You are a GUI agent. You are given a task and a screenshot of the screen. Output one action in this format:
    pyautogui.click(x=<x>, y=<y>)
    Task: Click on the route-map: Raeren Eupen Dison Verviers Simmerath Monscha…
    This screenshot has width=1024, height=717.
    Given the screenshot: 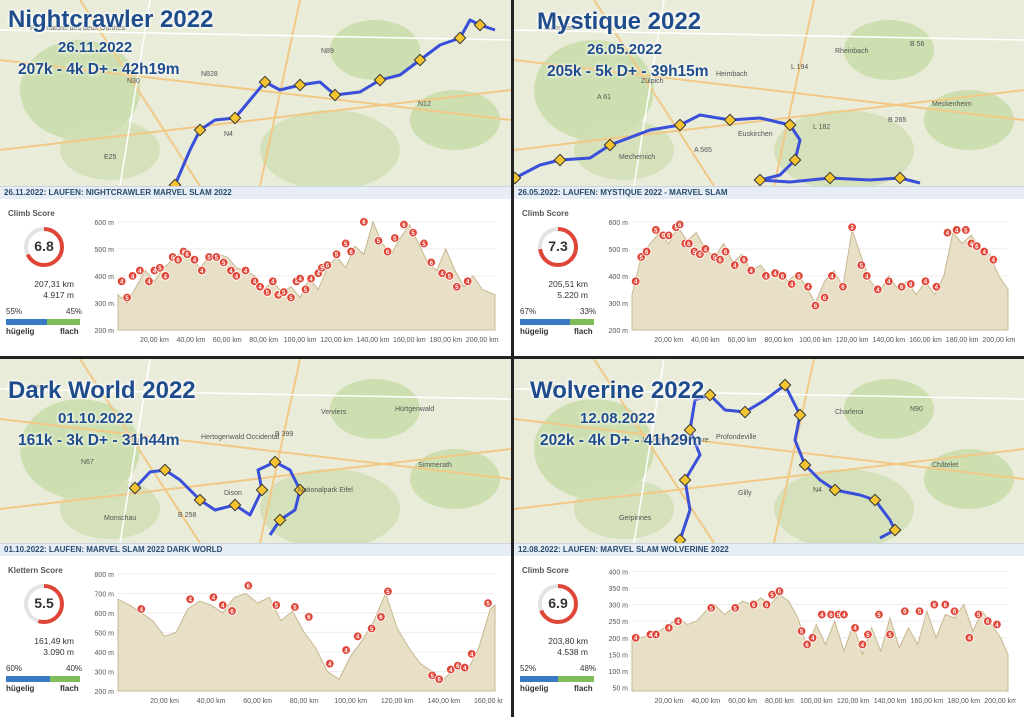 What is the action you would take?
    pyautogui.click(x=255, y=451)
    